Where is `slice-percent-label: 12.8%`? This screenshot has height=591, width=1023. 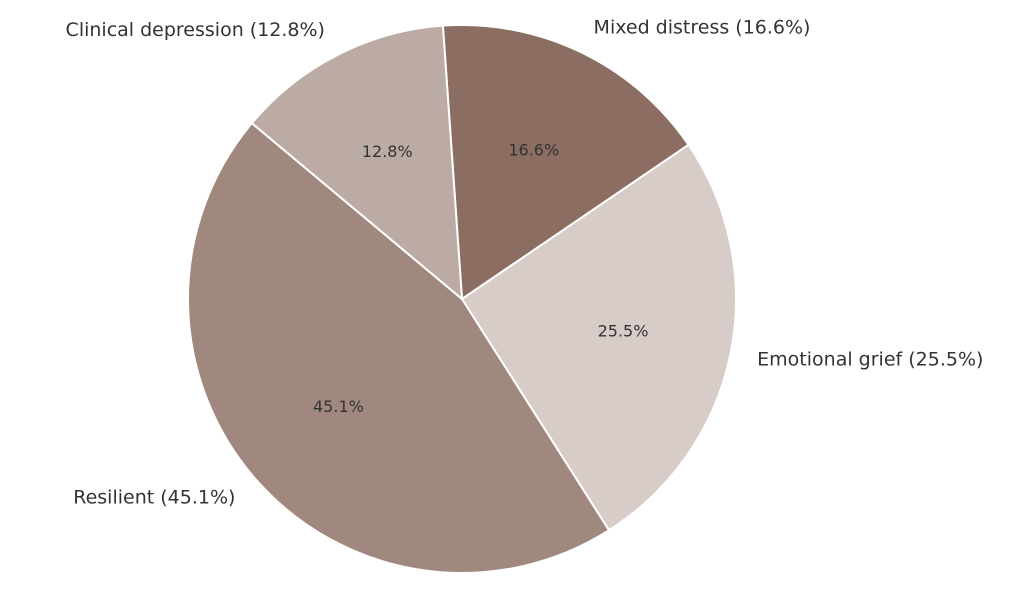
slice-percent-label: 12.8% is located at coordinates (387, 151).